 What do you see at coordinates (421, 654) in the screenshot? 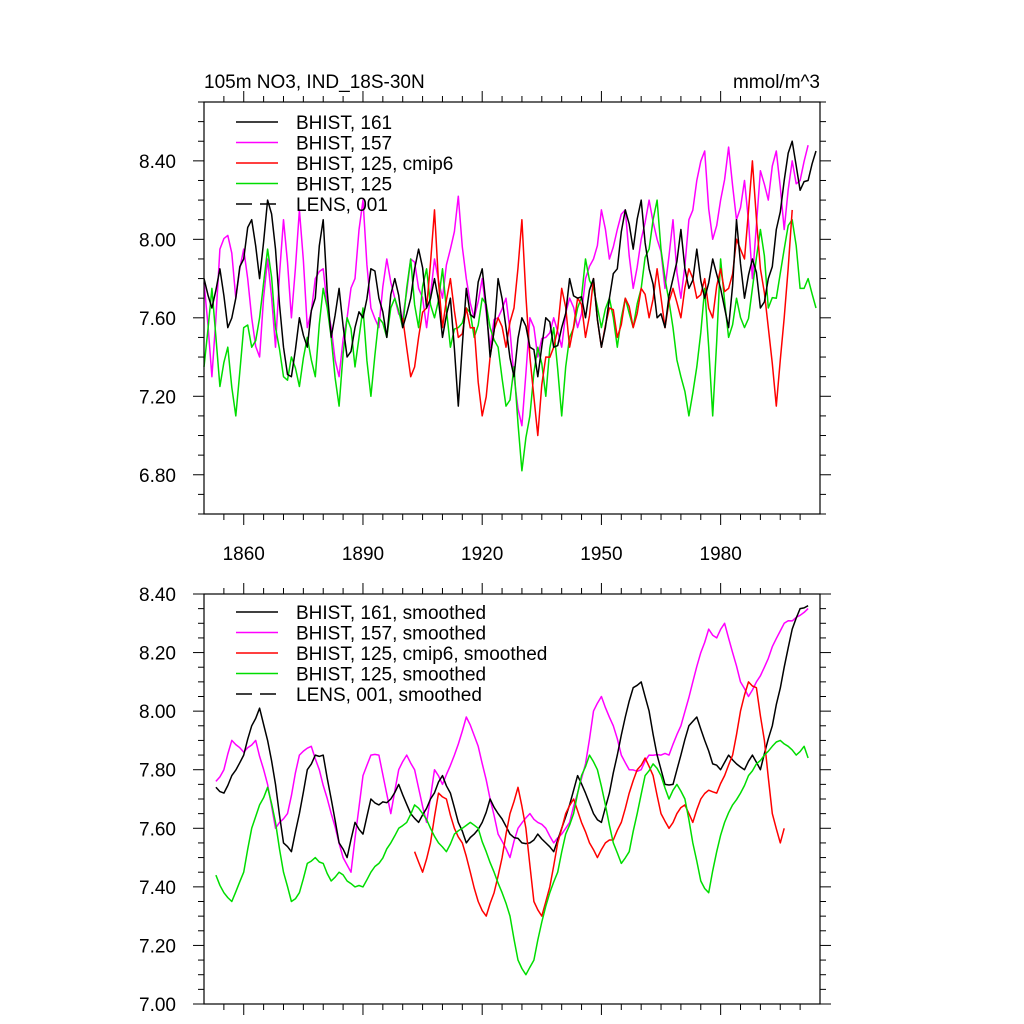
I see `legend-label: BHIST, 125, cmip6, smoothed` at bounding box center [421, 654].